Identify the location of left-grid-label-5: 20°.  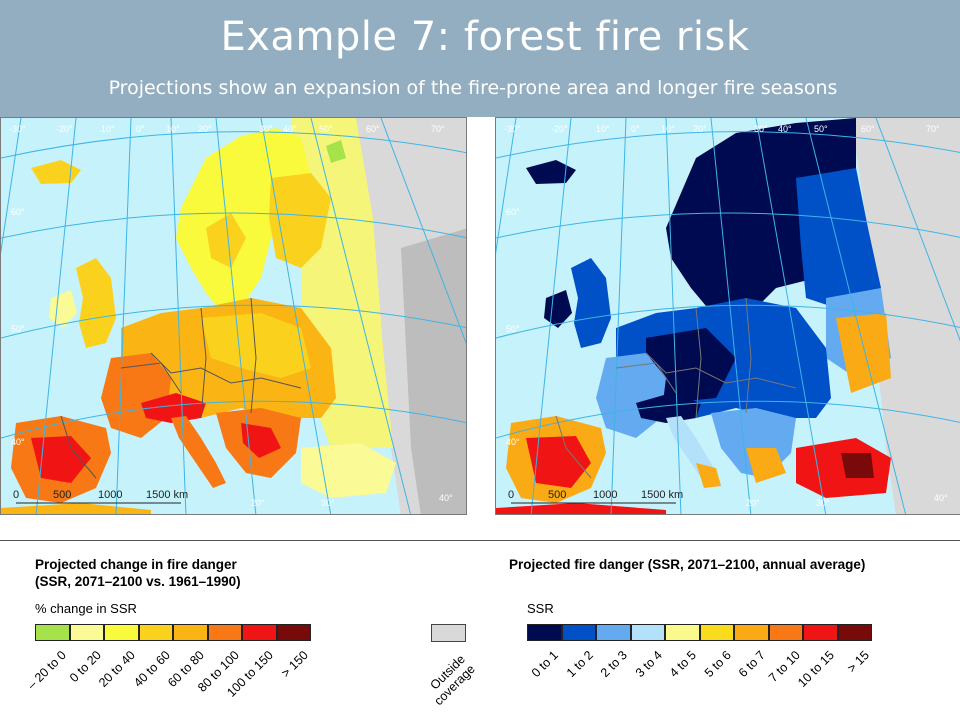
(205, 129).